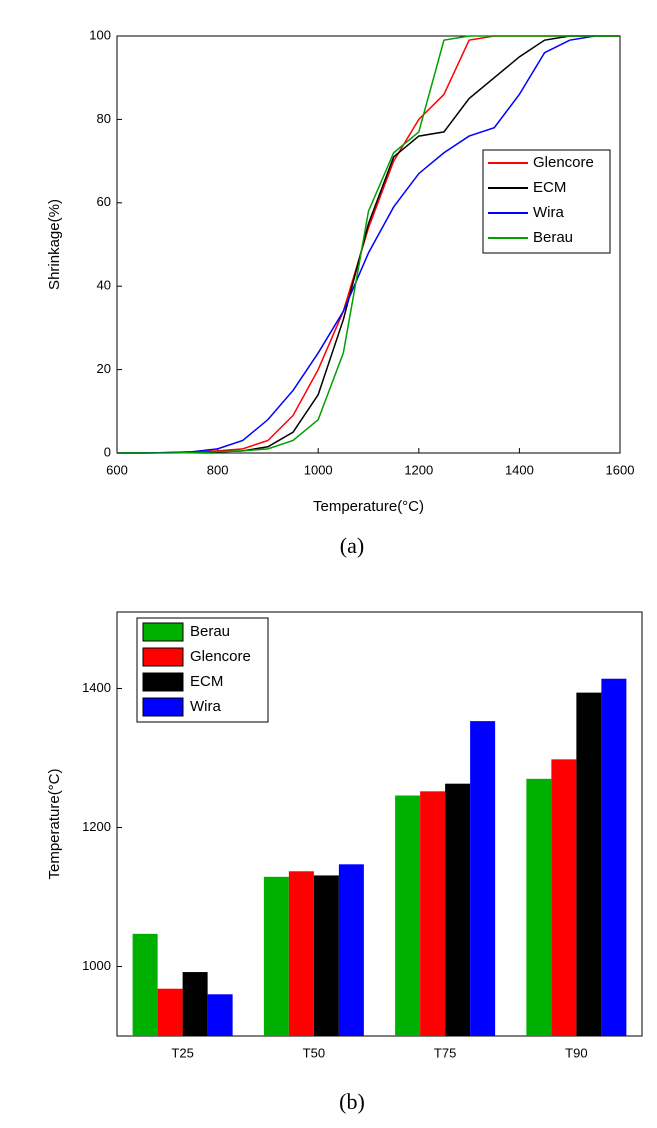  I want to click on y-tick-label: 0, so click(107, 451).